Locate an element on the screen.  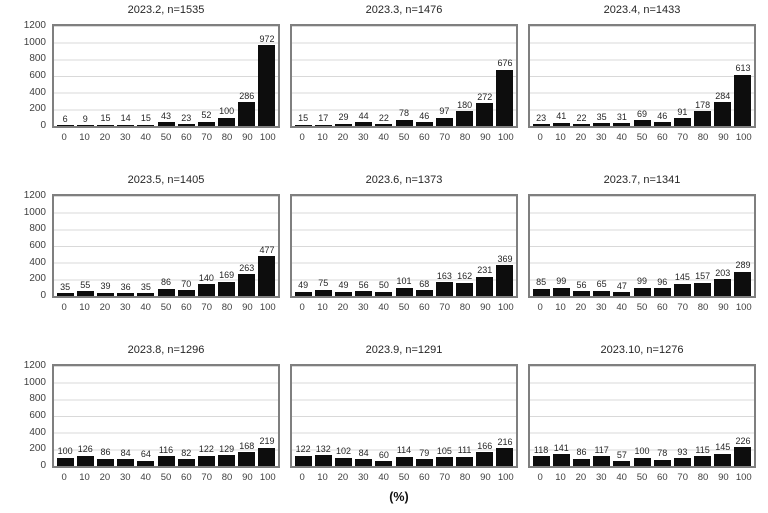
x-axis-title: (%) is located at coordinates (399, 497).